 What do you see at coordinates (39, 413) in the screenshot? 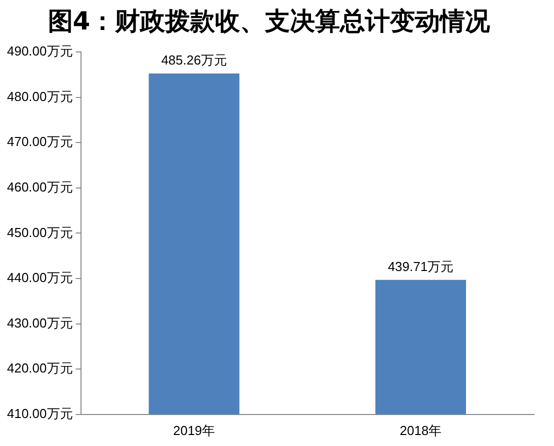
I see `y-tick-label: 410.00万元` at bounding box center [39, 413].